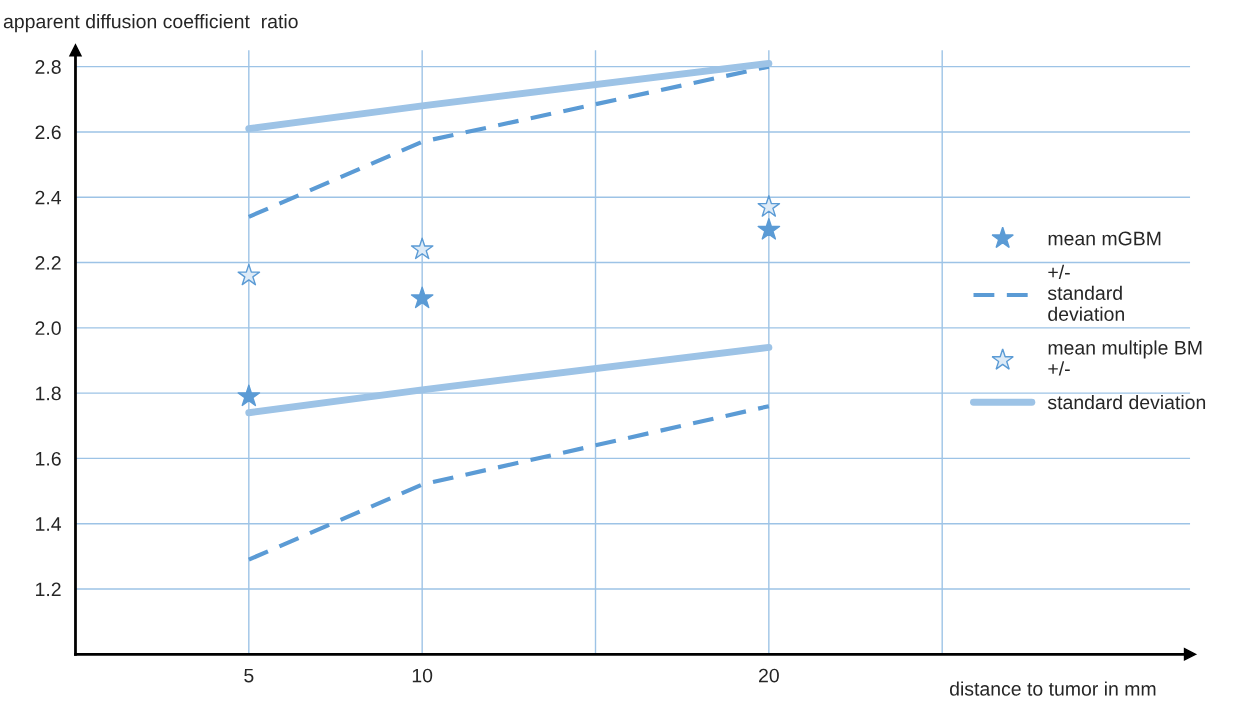 The height and width of the screenshot is (719, 1258). Describe the element at coordinates (1126, 402) in the screenshot. I see `legend-label: standard deviation` at that location.